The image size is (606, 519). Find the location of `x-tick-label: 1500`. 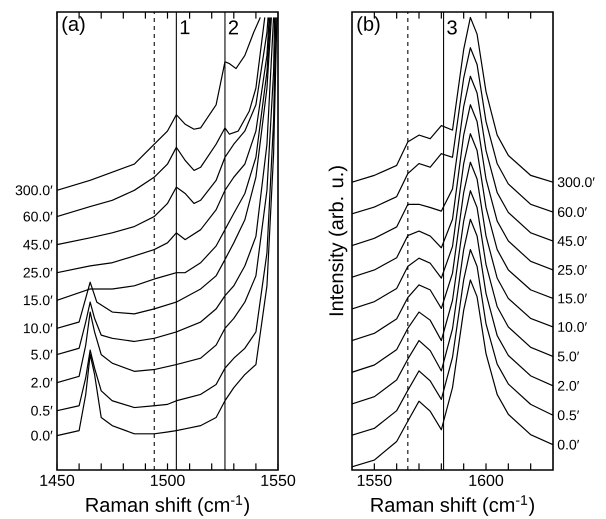

x-tick-label: 1500 is located at coordinates (167, 480).